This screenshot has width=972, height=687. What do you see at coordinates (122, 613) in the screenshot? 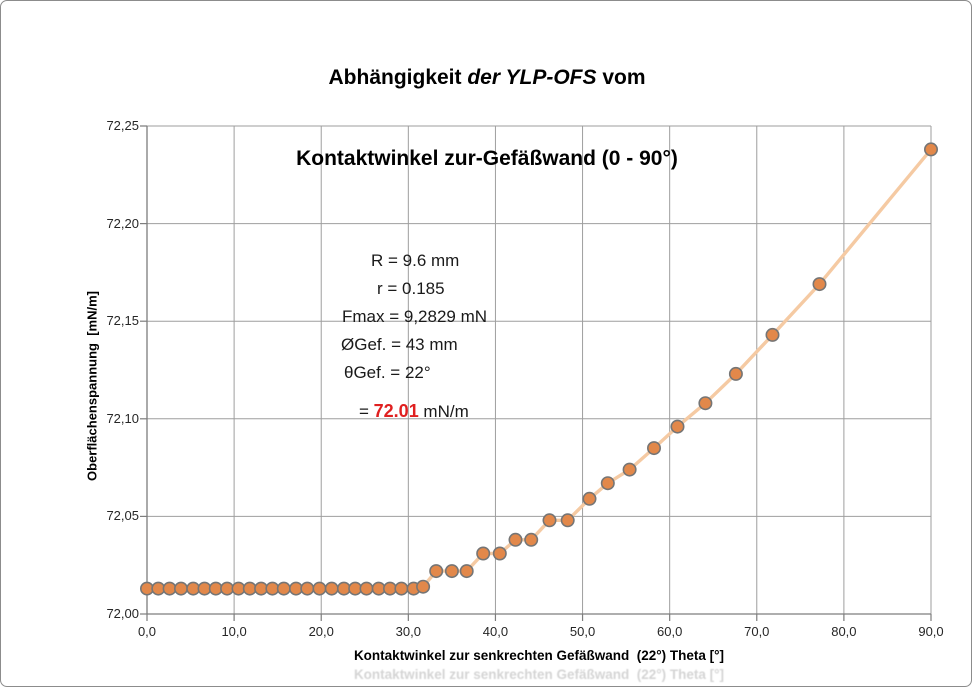
I see `y-tick-label: 72,00` at bounding box center [122, 613].